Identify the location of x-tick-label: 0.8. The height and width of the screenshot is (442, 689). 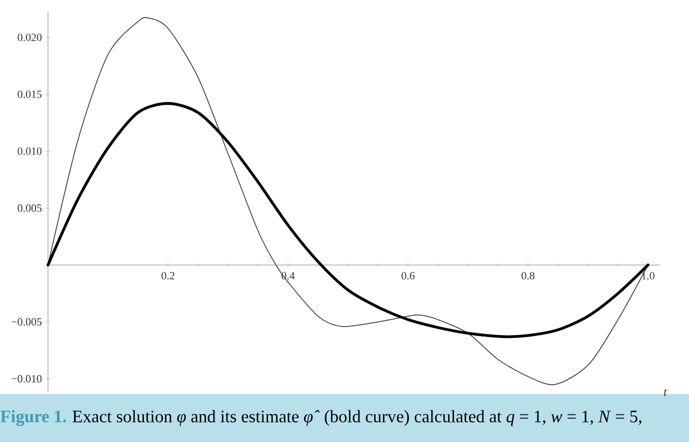
(528, 276).